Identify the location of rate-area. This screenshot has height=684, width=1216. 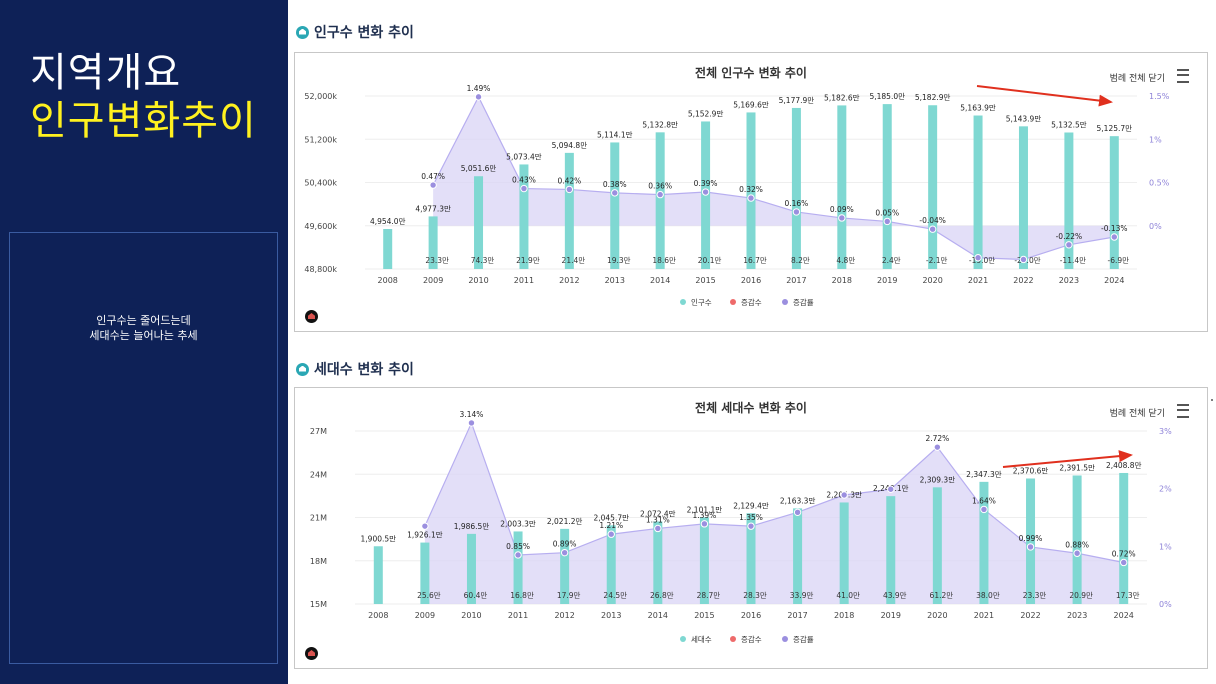
(774, 178).